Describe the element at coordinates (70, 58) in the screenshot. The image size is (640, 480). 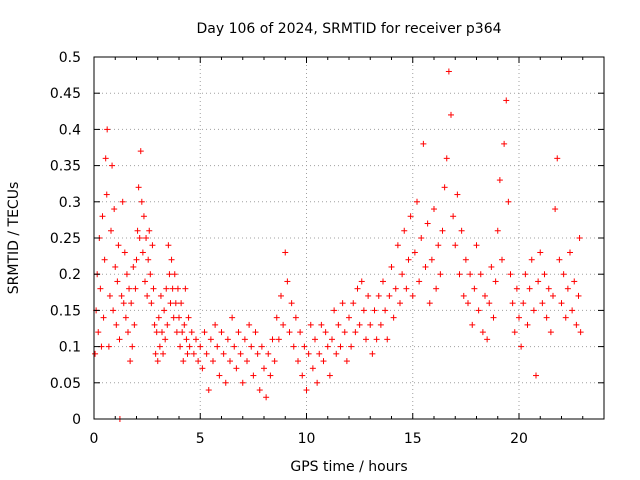
I see `y-tick-label: 0.5` at that location.